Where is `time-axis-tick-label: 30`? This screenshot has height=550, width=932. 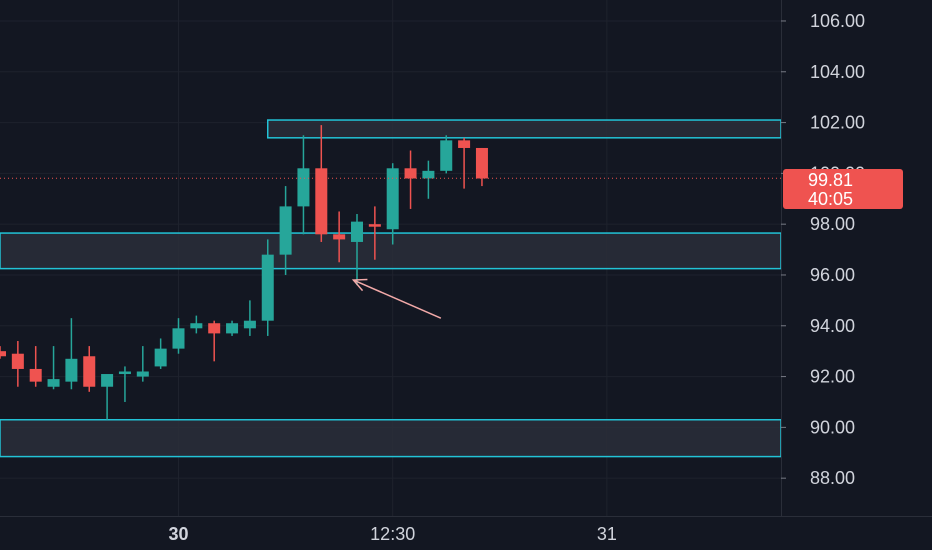
time-axis-tick-label: 30 is located at coordinates (178, 534).